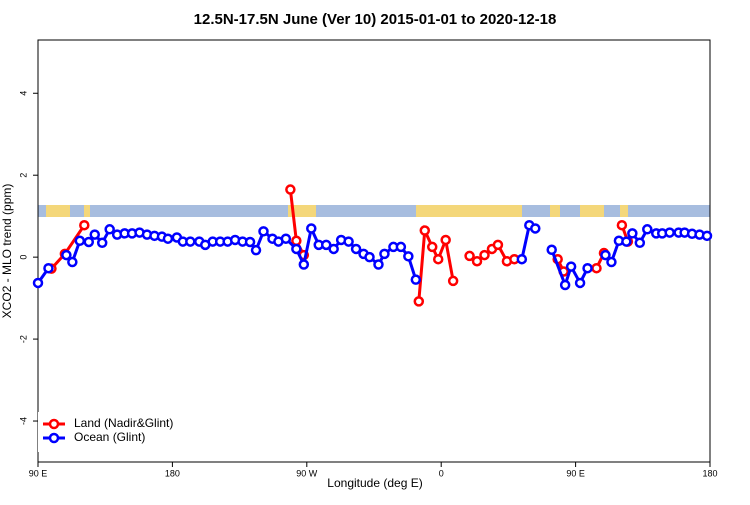 The image size is (750, 505). Describe the element at coordinates (23, 257) in the screenshot. I see `y-tick-label: 0` at that location.